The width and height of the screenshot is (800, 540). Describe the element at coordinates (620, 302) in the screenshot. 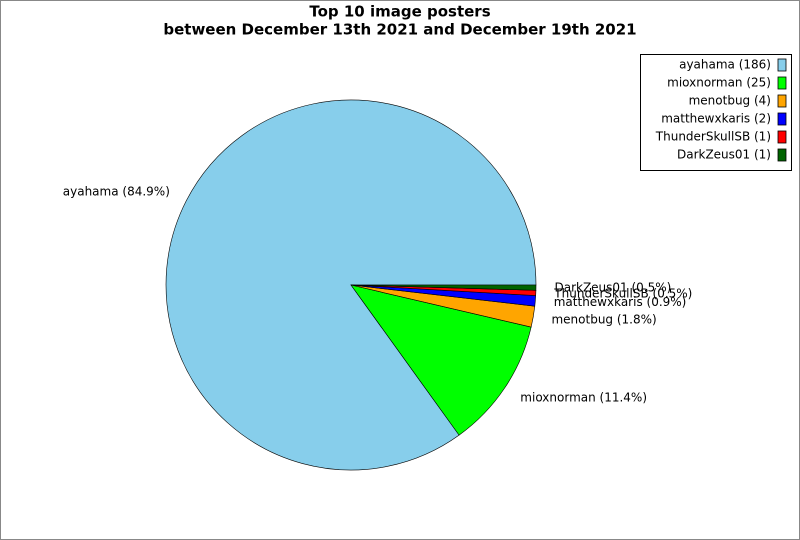

I see `slice-label: matthewxkaris (0.9%)` at that location.